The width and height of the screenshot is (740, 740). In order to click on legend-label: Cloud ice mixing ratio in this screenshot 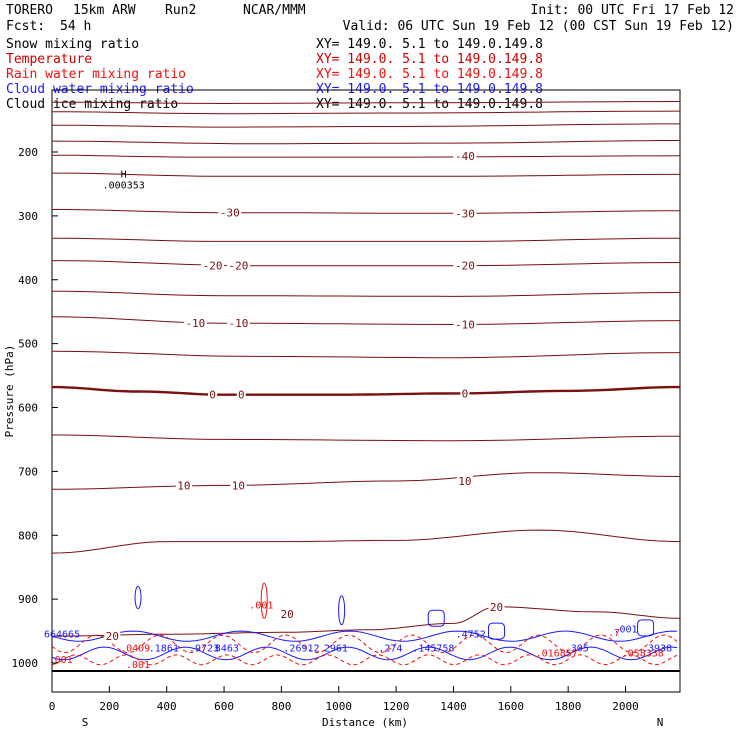, I will do `click(92, 104)`.